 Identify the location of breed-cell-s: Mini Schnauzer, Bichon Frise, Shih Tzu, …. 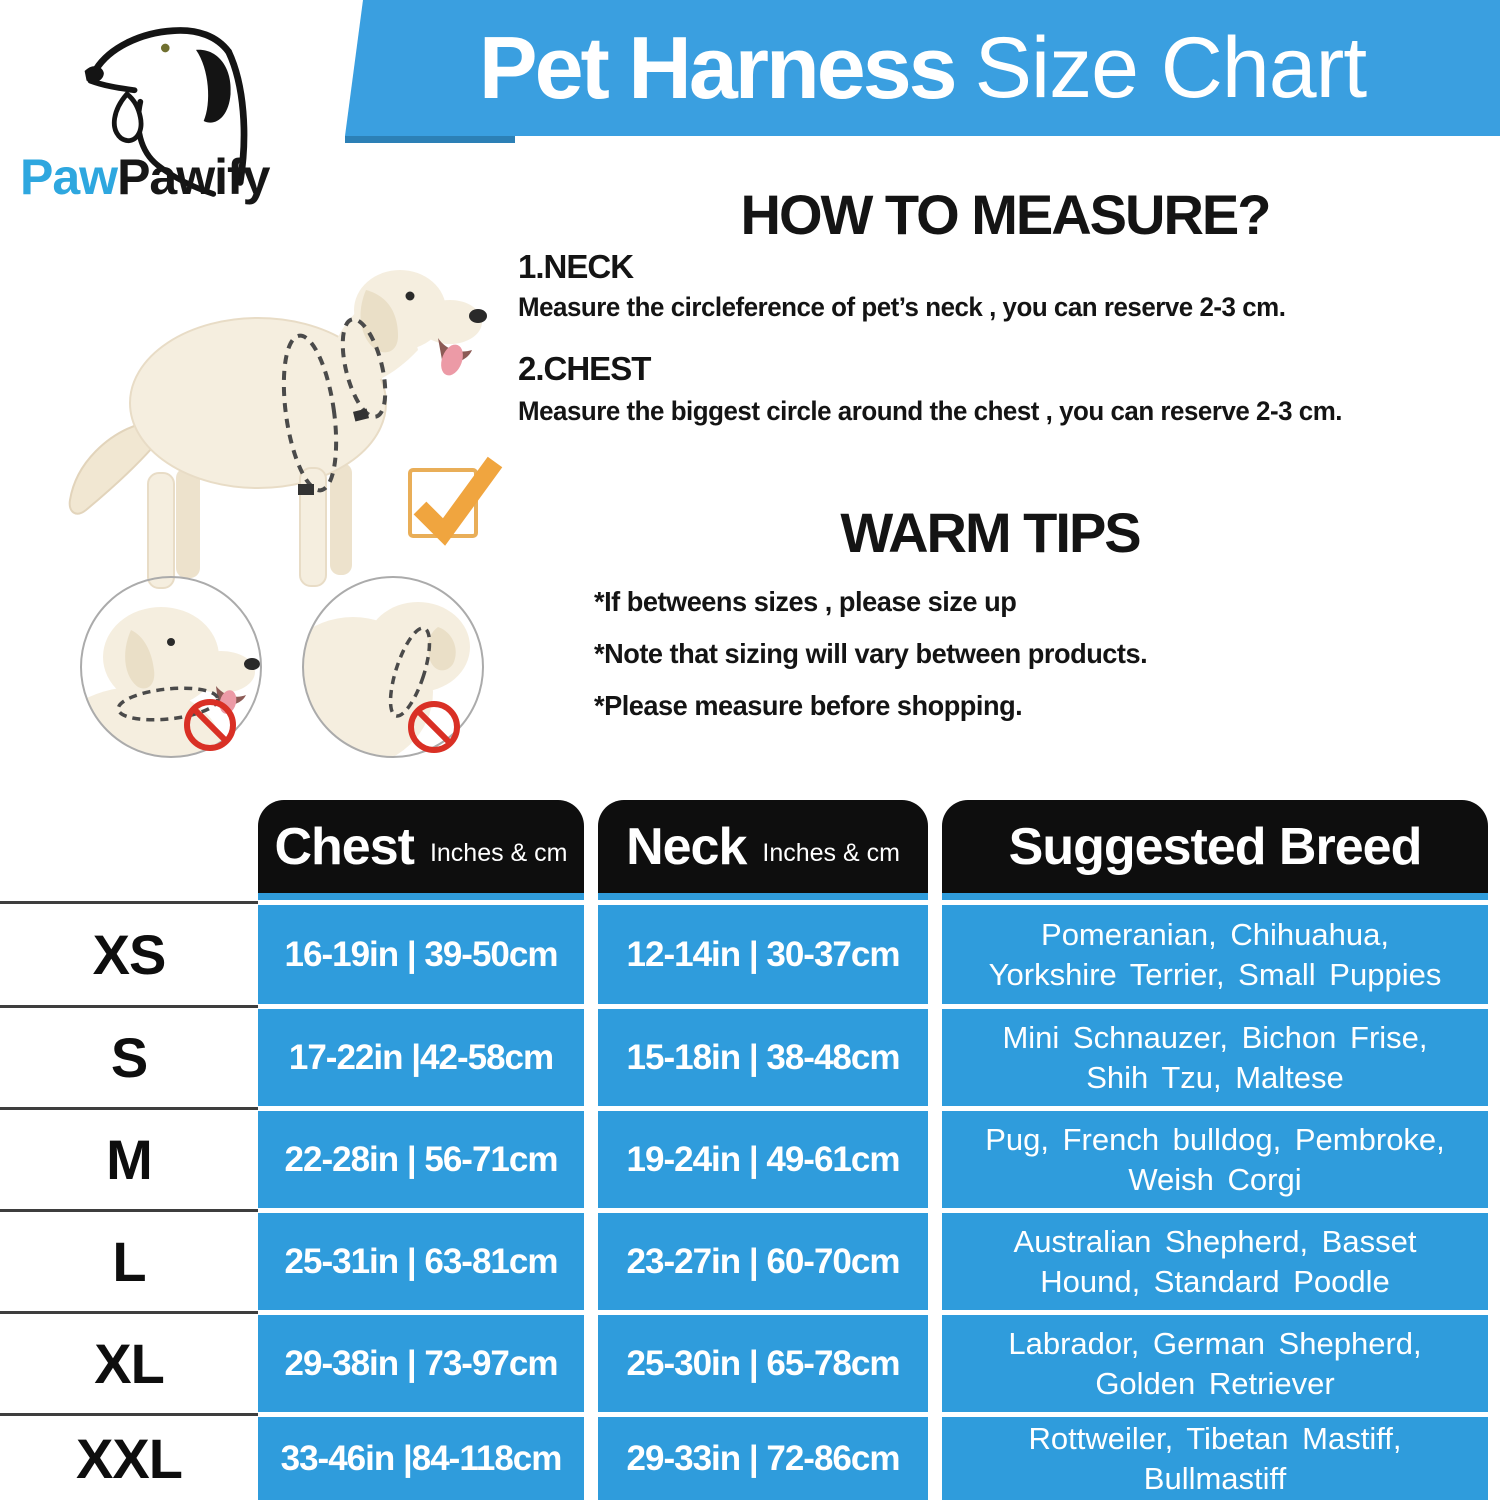
(1215, 1057).